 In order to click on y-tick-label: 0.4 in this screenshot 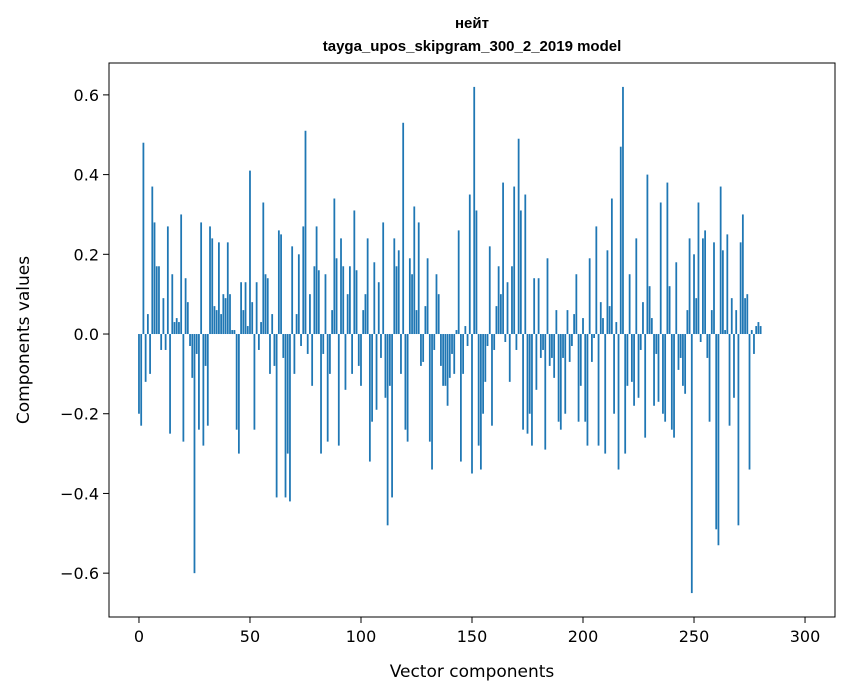, I will do `click(86, 175)`.